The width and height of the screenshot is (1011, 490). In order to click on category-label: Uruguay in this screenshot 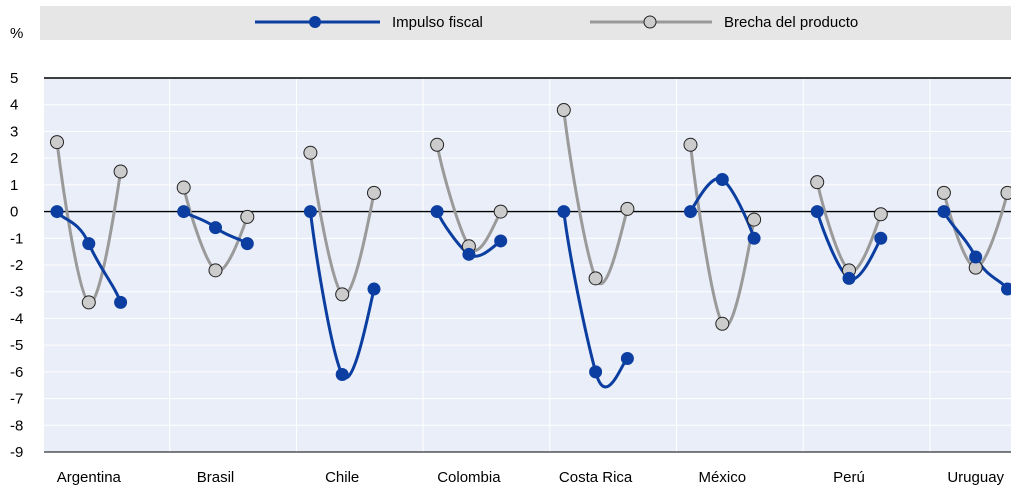, I will do `click(975, 477)`.